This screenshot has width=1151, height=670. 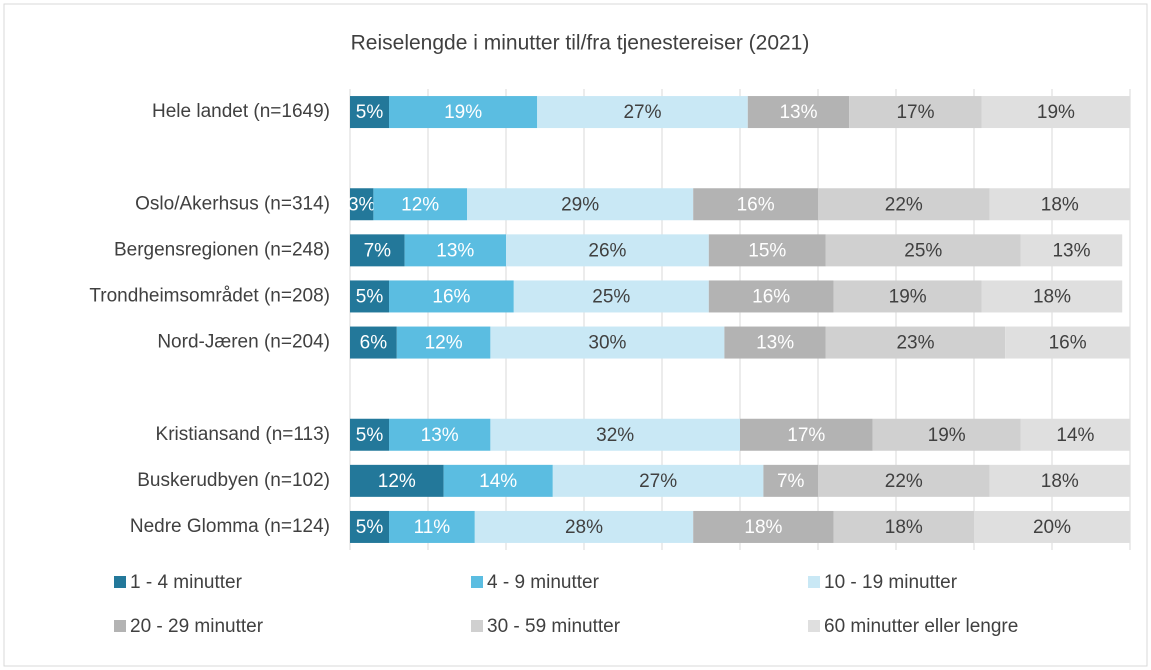 I want to click on y-tick-label: Bergensregionen (n=248), so click(x=222, y=249).